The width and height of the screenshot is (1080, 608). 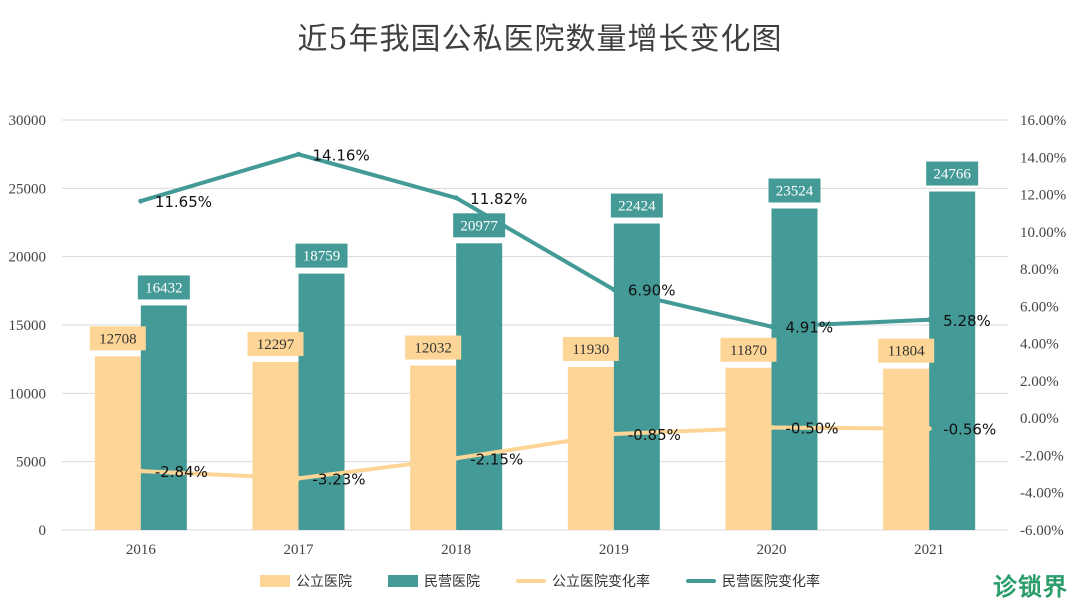 I want to click on private-rate-label: 11.82%, so click(x=498, y=199).